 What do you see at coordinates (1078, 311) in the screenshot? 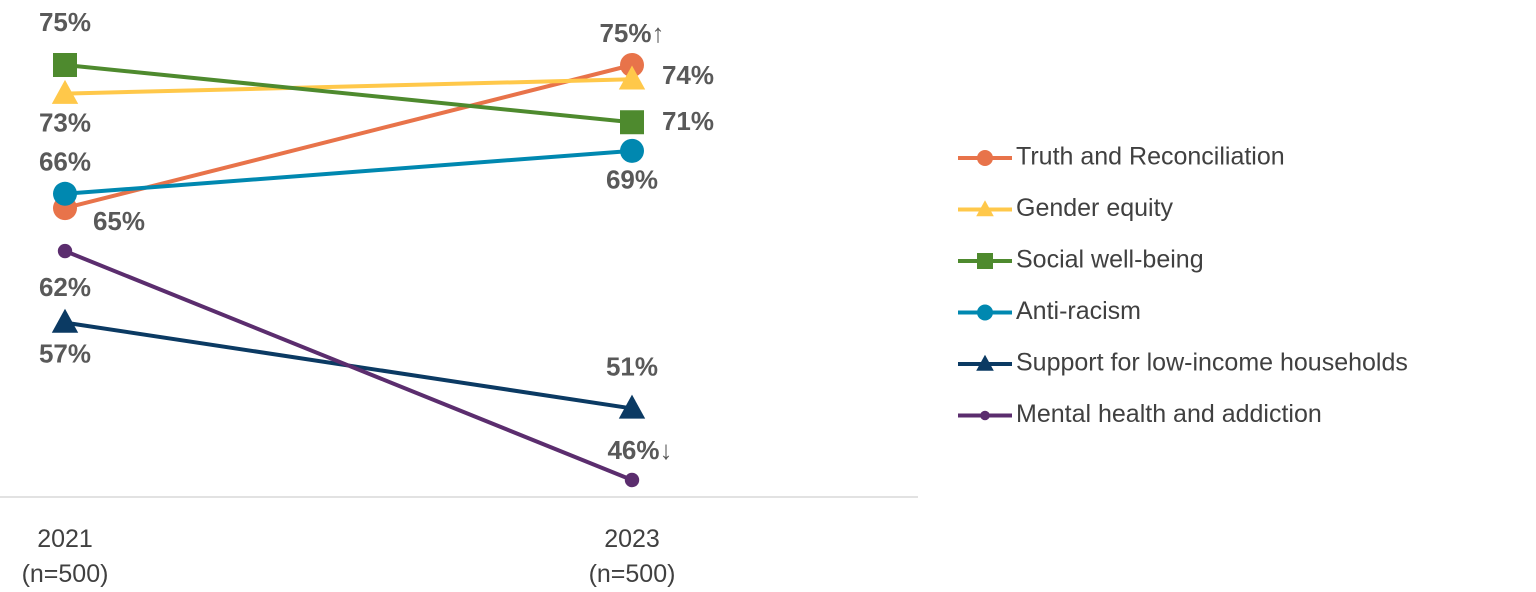
I see `legend-label: Anti-racism` at bounding box center [1078, 311].